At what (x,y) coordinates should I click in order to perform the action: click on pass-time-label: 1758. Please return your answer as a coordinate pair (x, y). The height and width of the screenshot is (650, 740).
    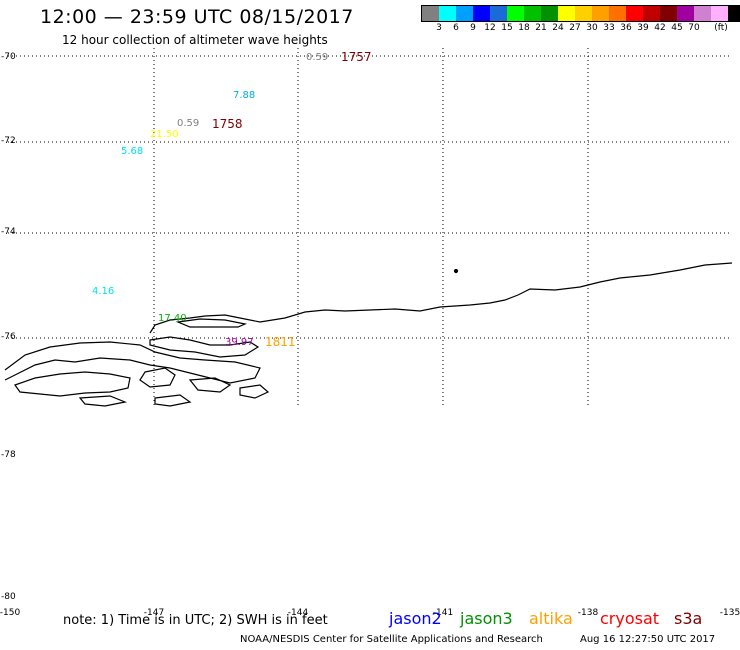
    Looking at the image, I should click on (227, 124).